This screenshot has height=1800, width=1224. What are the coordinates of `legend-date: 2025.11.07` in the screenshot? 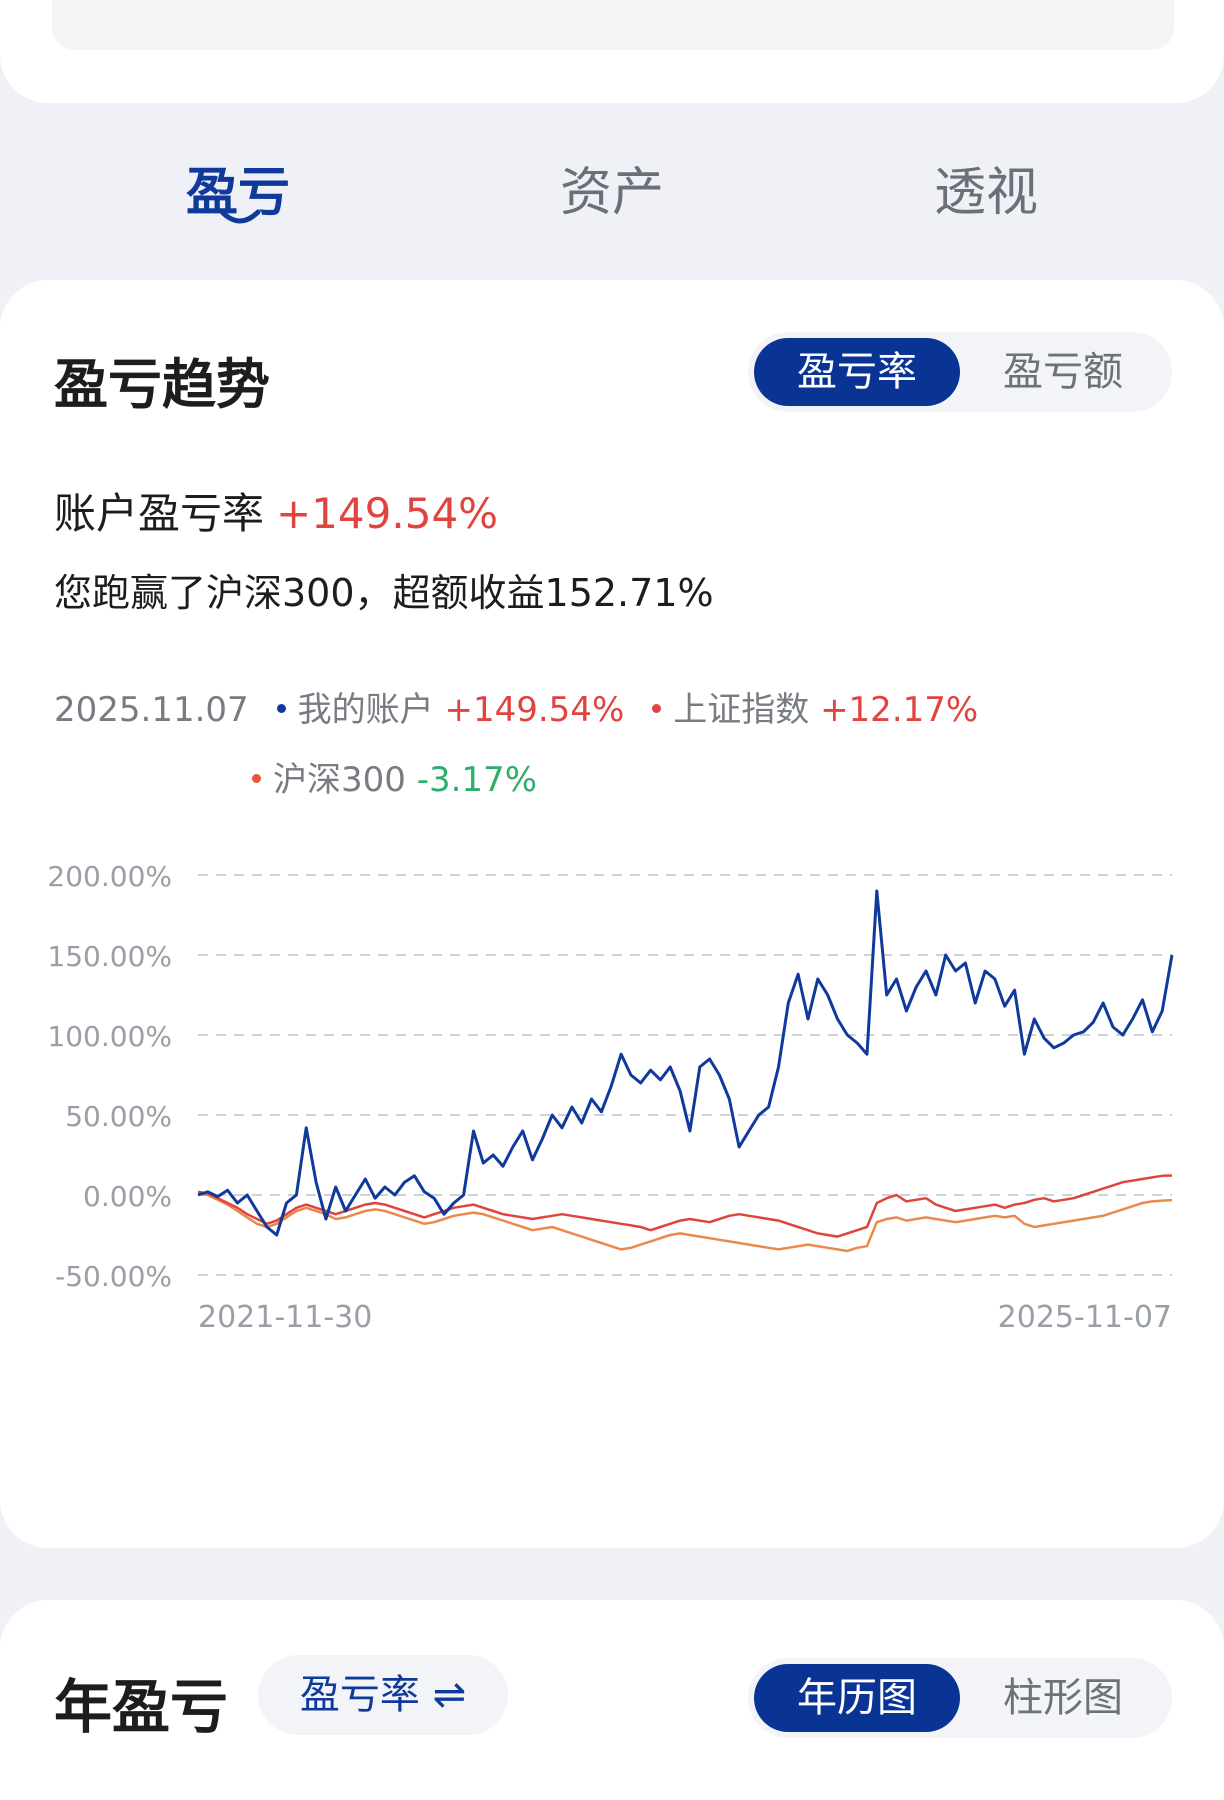 It's located at (151, 710).